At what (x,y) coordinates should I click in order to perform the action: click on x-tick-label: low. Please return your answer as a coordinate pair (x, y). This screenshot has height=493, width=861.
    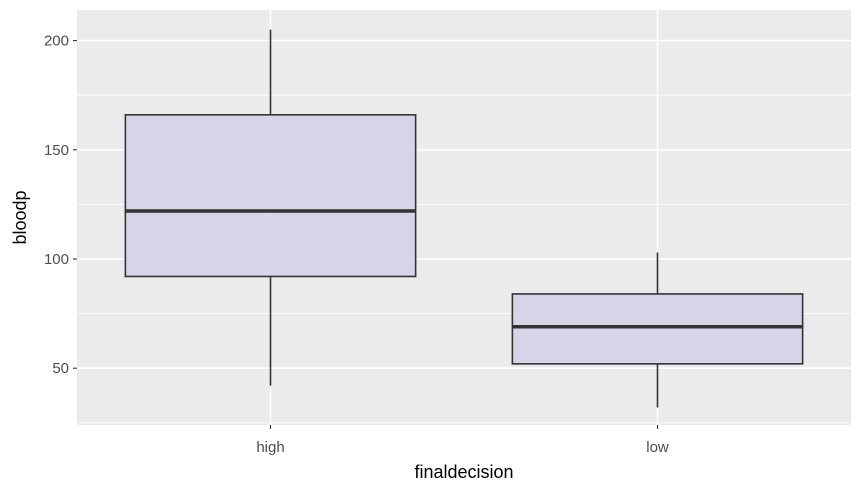
    Looking at the image, I should click on (657, 447).